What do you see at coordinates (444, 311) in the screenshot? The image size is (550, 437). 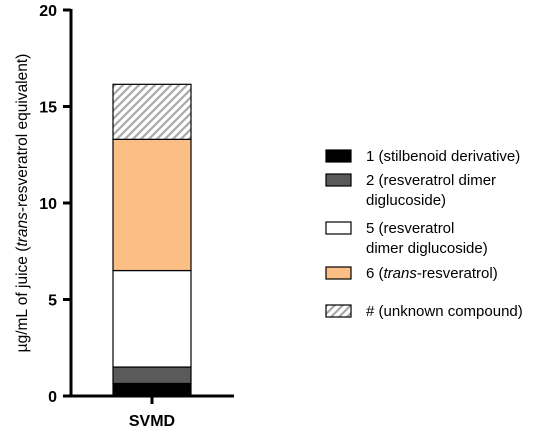 I see `legend-label-series-5: # (unknown compound)` at bounding box center [444, 311].